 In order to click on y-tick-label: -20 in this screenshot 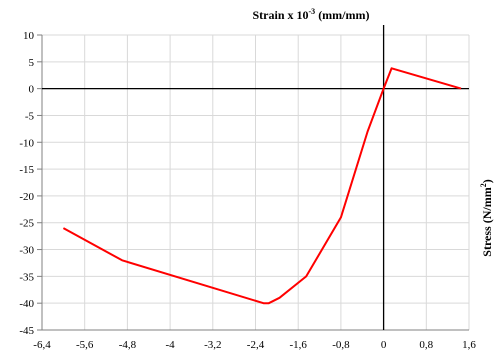, I will do `click(26, 197)`.